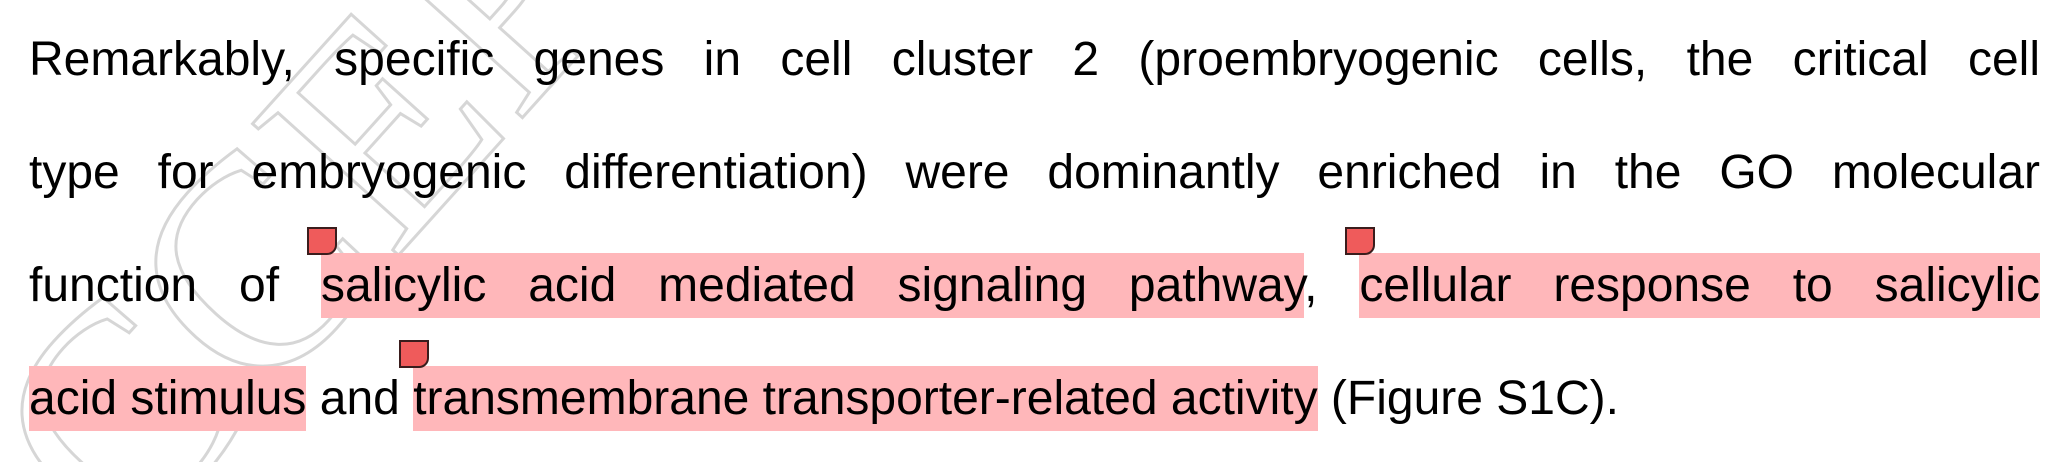 This screenshot has height=462, width=2066. What do you see at coordinates (168, 398) in the screenshot?
I see `highlighted-text: acid stimulus` at bounding box center [168, 398].